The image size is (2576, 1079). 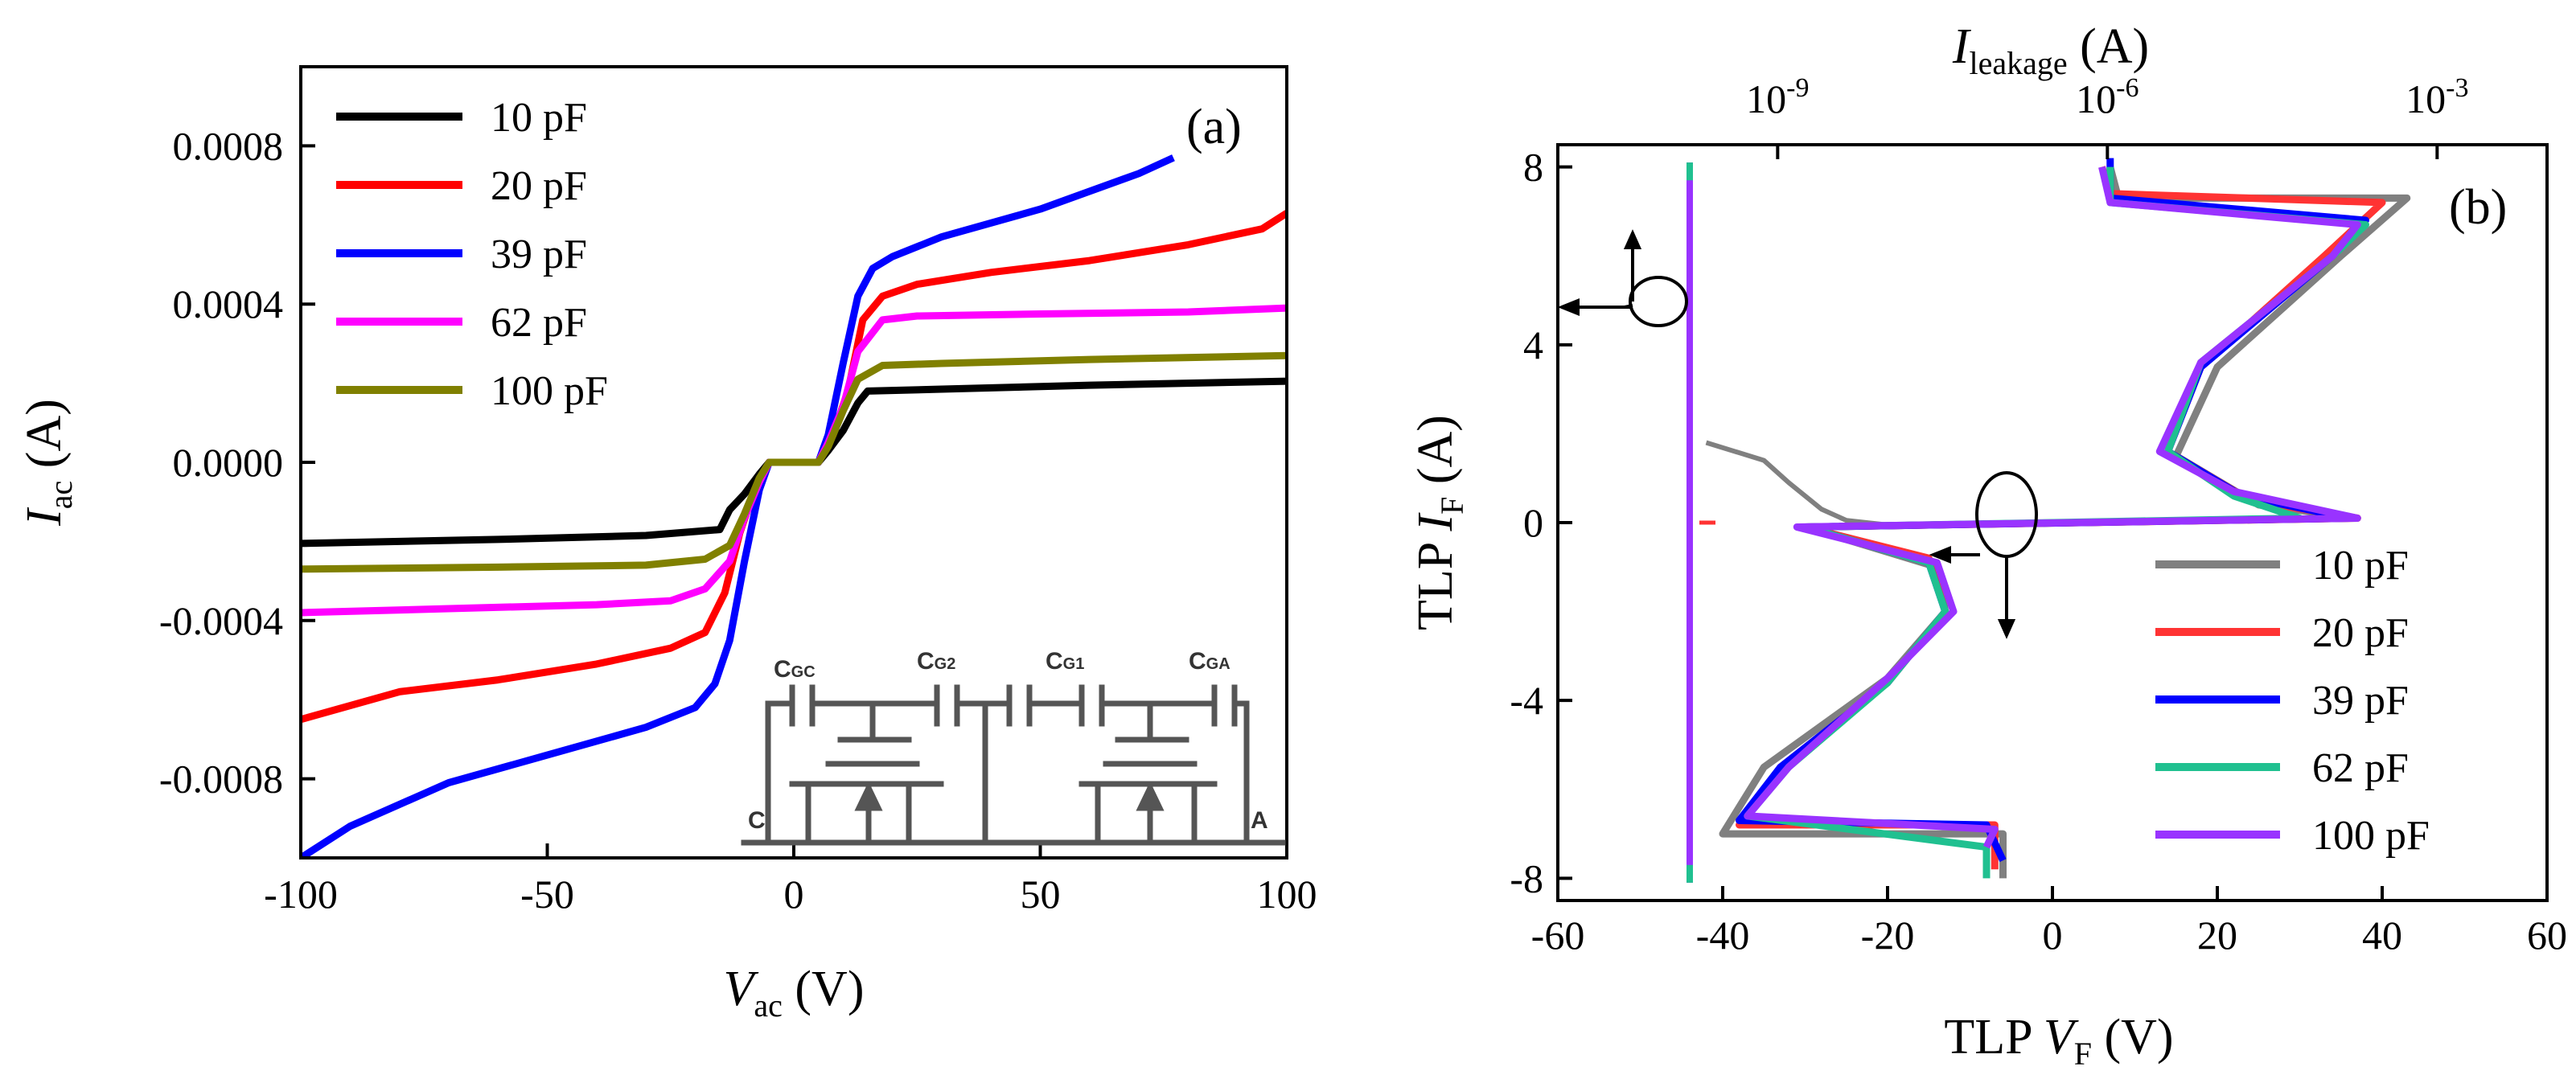 What do you see at coordinates (1888, 935) in the screenshot?
I see `xtick-b-label: -20` at bounding box center [1888, 935].